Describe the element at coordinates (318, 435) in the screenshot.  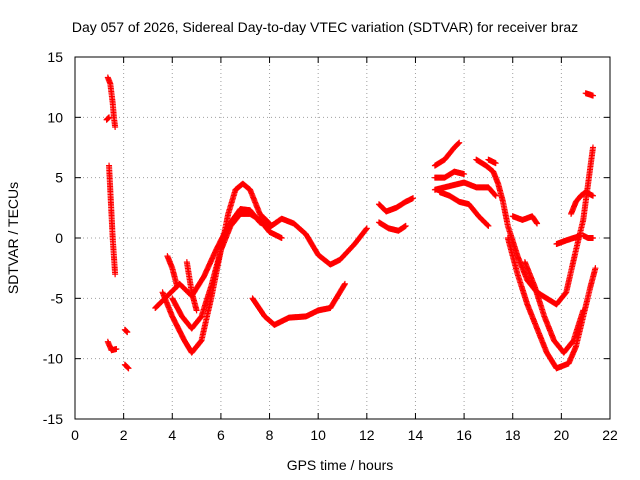
I see `x-tick-label: 10` at that location.